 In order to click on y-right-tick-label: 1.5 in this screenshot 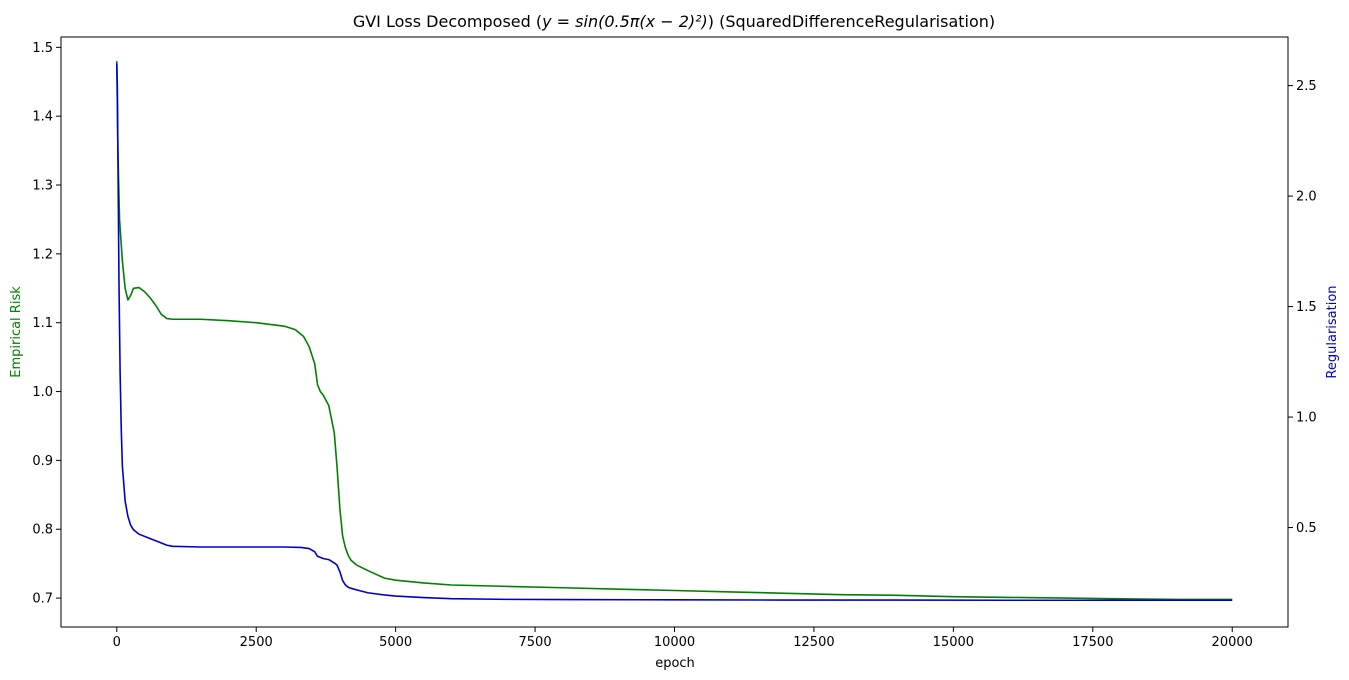, I will do `click(1306, 307)`.